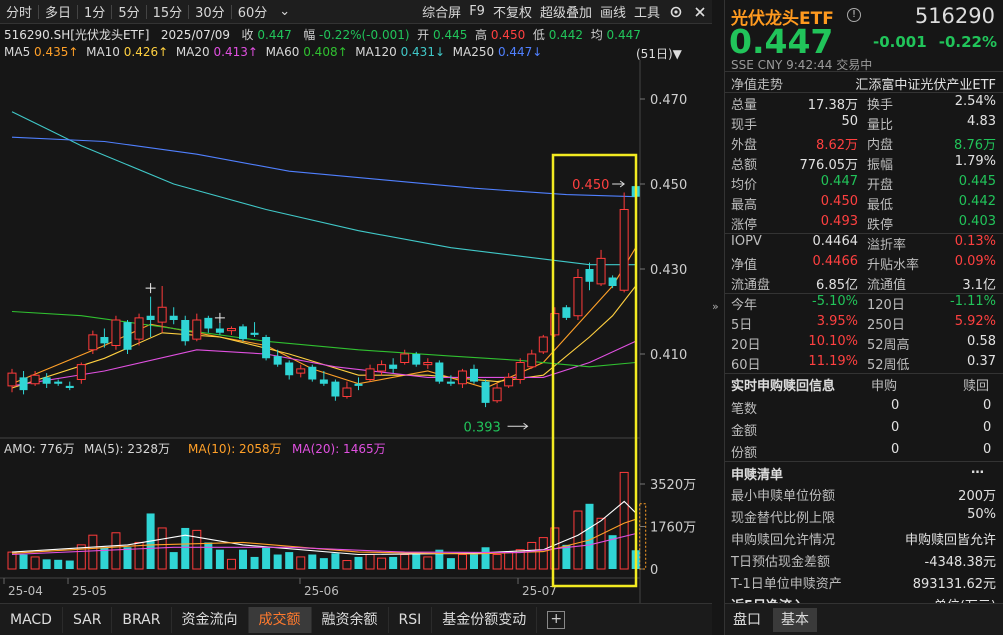 Image resolution: width=1003 pixels, height=635 pixels. Describe the element at coordinates (77, 35) in the screenshot. I see `symbol-label: 516290.SH[光伏龙头ETF]` at that location.